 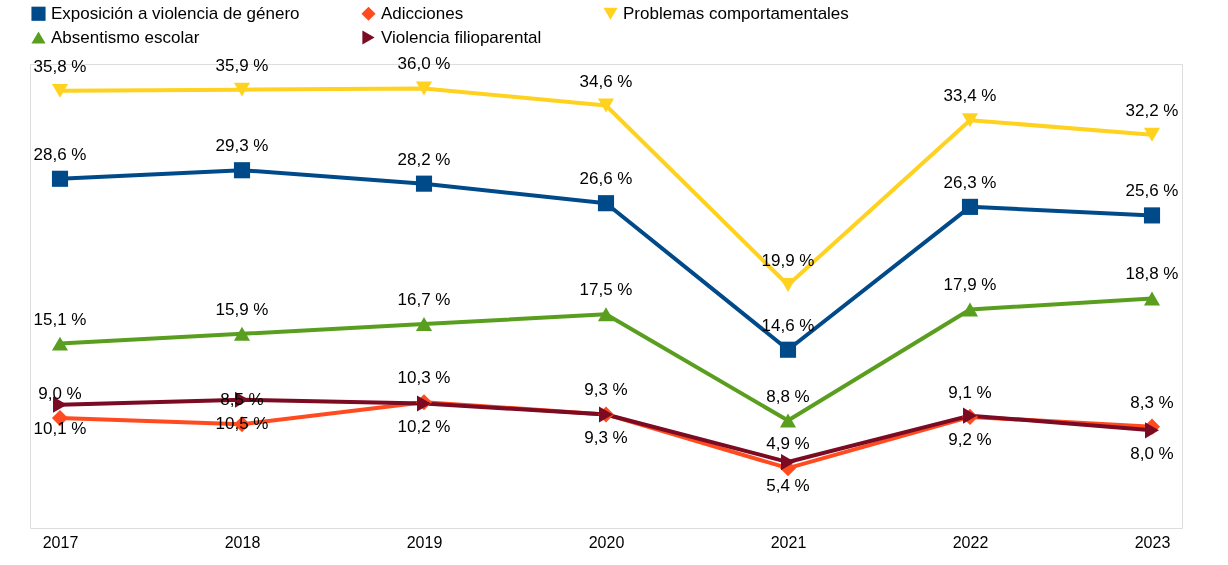 What do you see at coordinates (461, 37) in the screenshot?
I see `legend-label: Violencia filioparental` at bounding box center [461, 37].